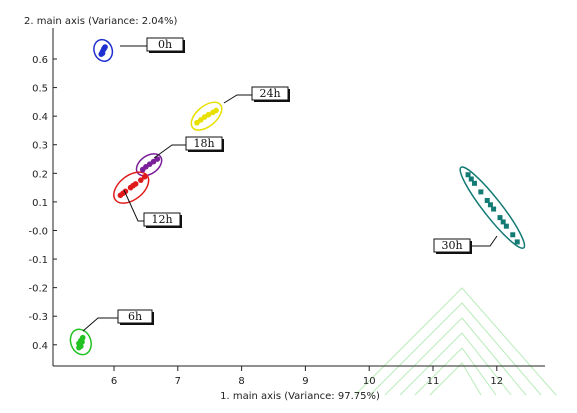  I want to click on y-tick-label: -0.1, so click(38, 260).